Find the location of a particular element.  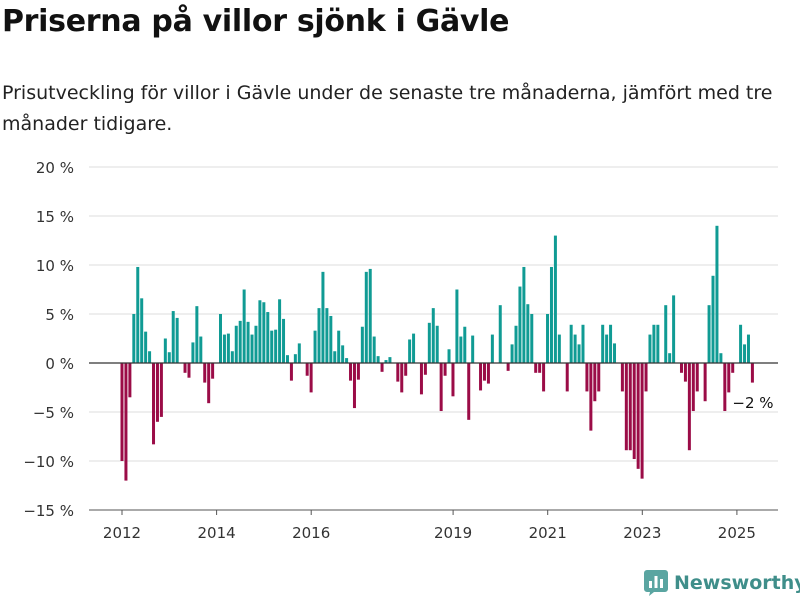

x-tick-label: 2023 is located at coordinates (642, 533).